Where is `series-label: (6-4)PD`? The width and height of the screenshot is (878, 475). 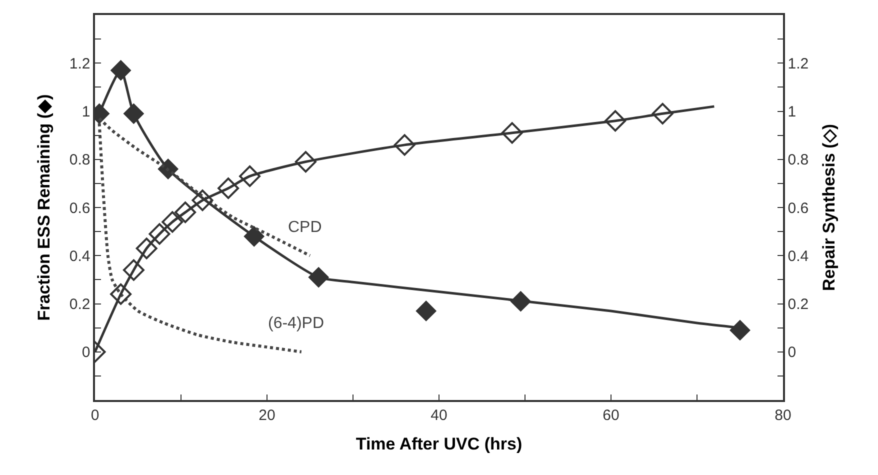 series-label: (6-4)PD is located at coordinates (296, 323).